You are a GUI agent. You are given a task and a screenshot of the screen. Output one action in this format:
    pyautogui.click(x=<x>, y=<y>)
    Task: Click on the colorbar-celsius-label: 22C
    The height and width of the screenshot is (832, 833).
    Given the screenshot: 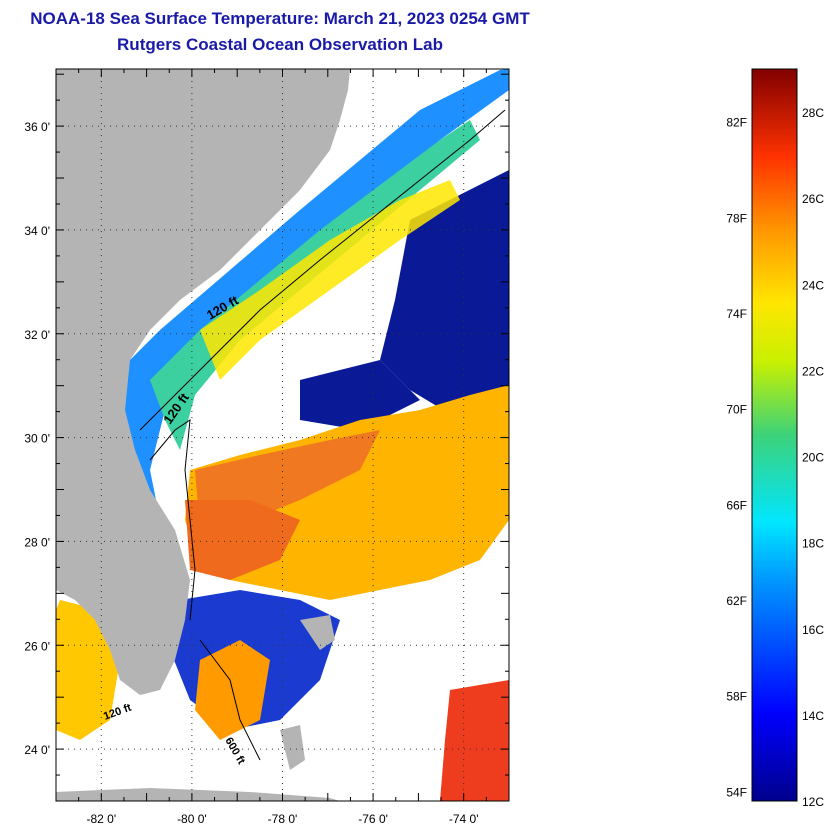 What is the action you would take?
    pyautogui.click(x=813, y=371)
    